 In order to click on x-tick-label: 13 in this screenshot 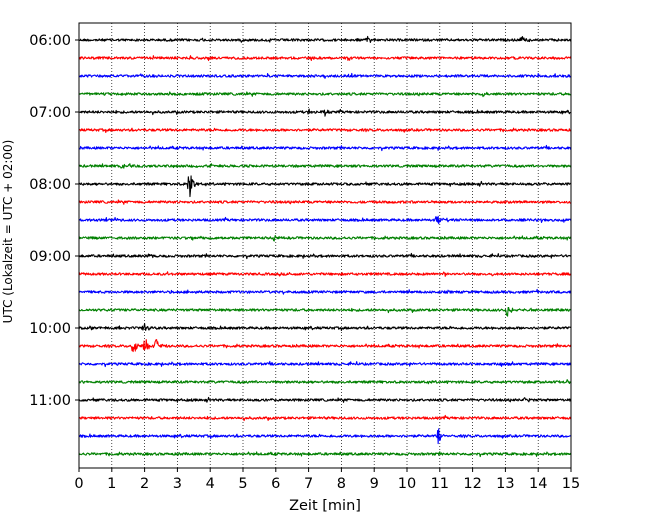, I will do `click(505, 484)`.